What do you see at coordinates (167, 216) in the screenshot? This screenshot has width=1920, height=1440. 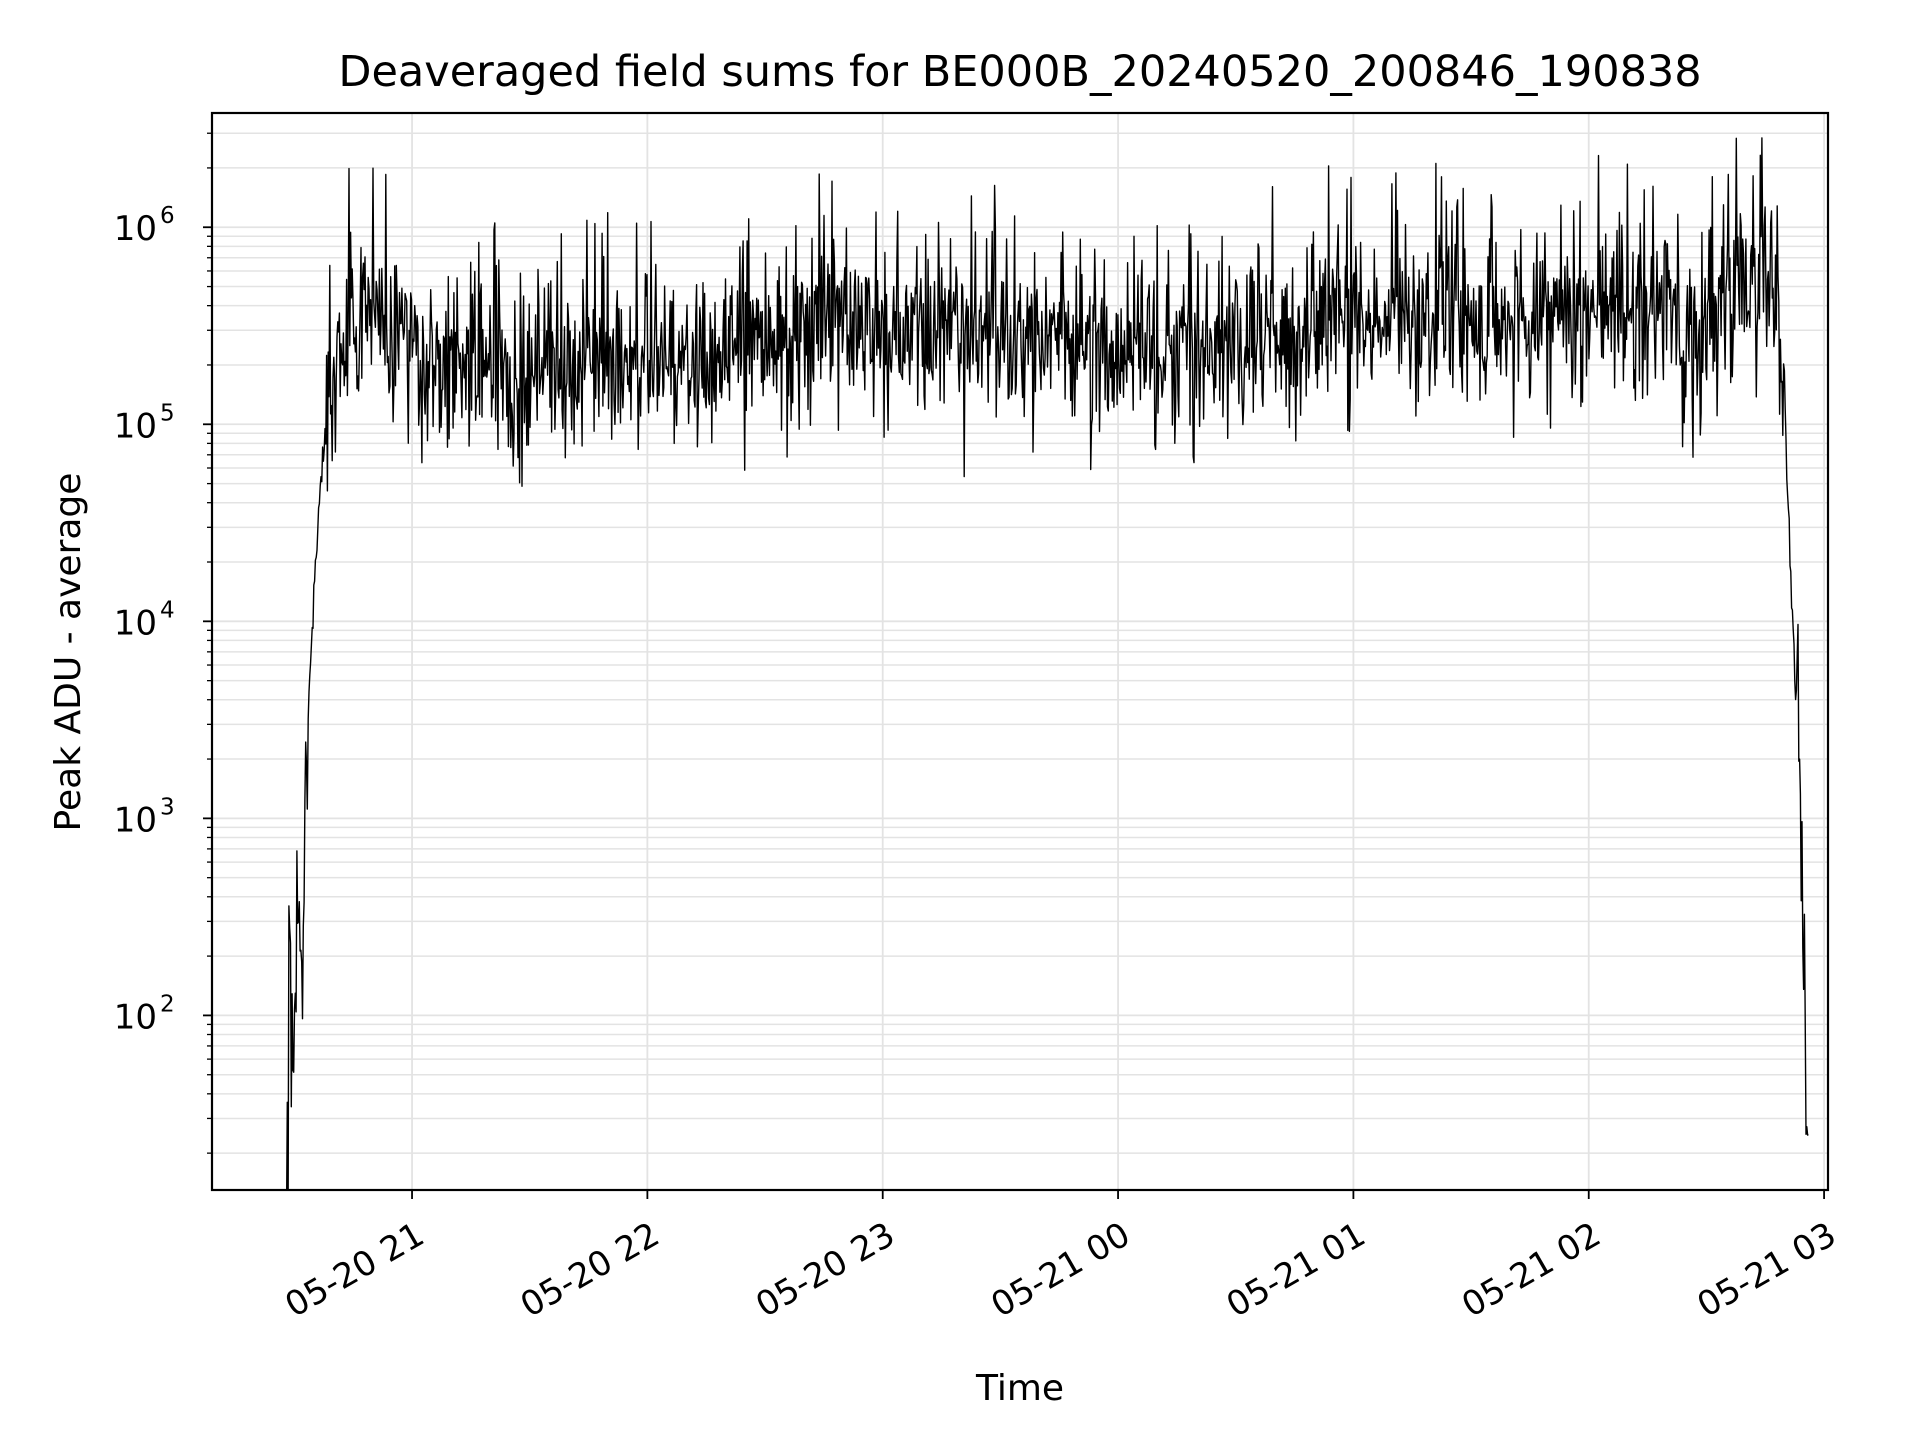 I see `y-tick-exponent: 6` at bounding box center [167, 216].